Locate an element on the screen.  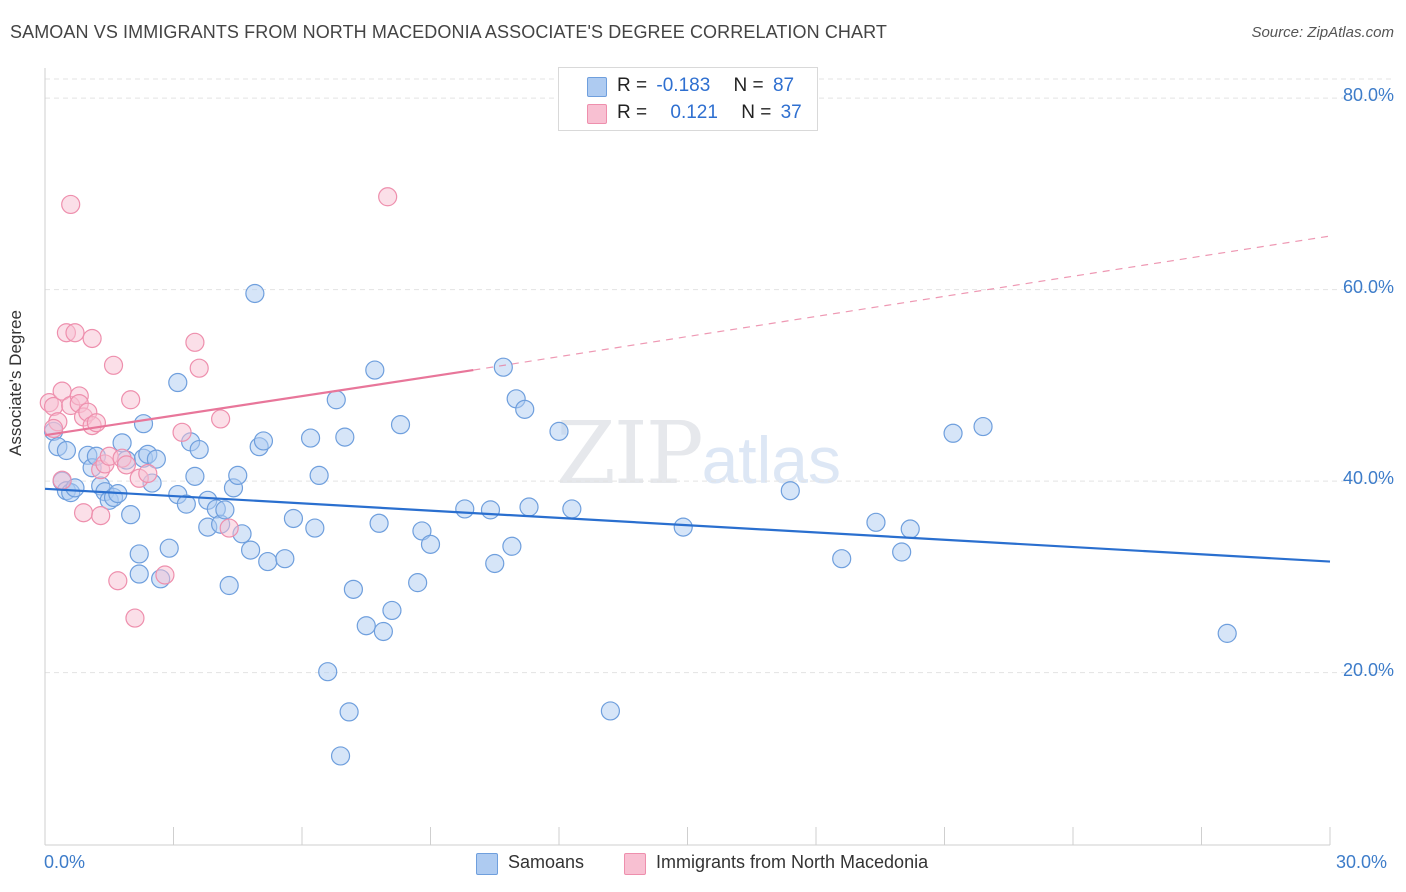
watermark: ZIPatlas is located at coordinates (698, 454).